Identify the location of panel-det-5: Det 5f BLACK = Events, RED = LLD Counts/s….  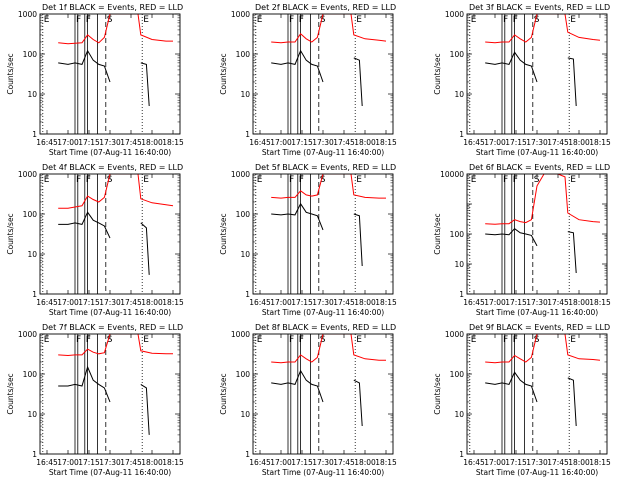
(308, 240).